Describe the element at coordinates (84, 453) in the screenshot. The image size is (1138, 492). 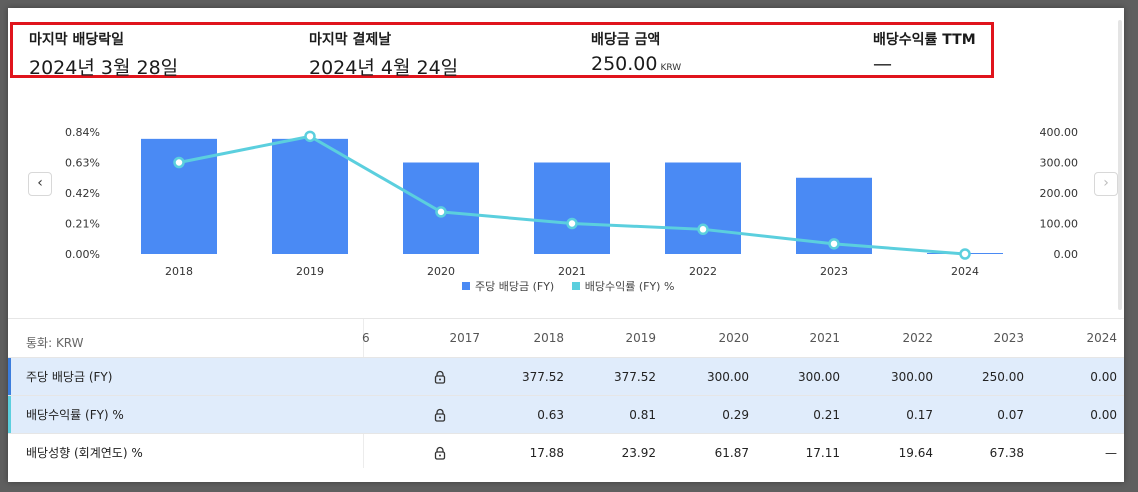
I see `row-label: 배당성향 (회계연도) %` at that location.